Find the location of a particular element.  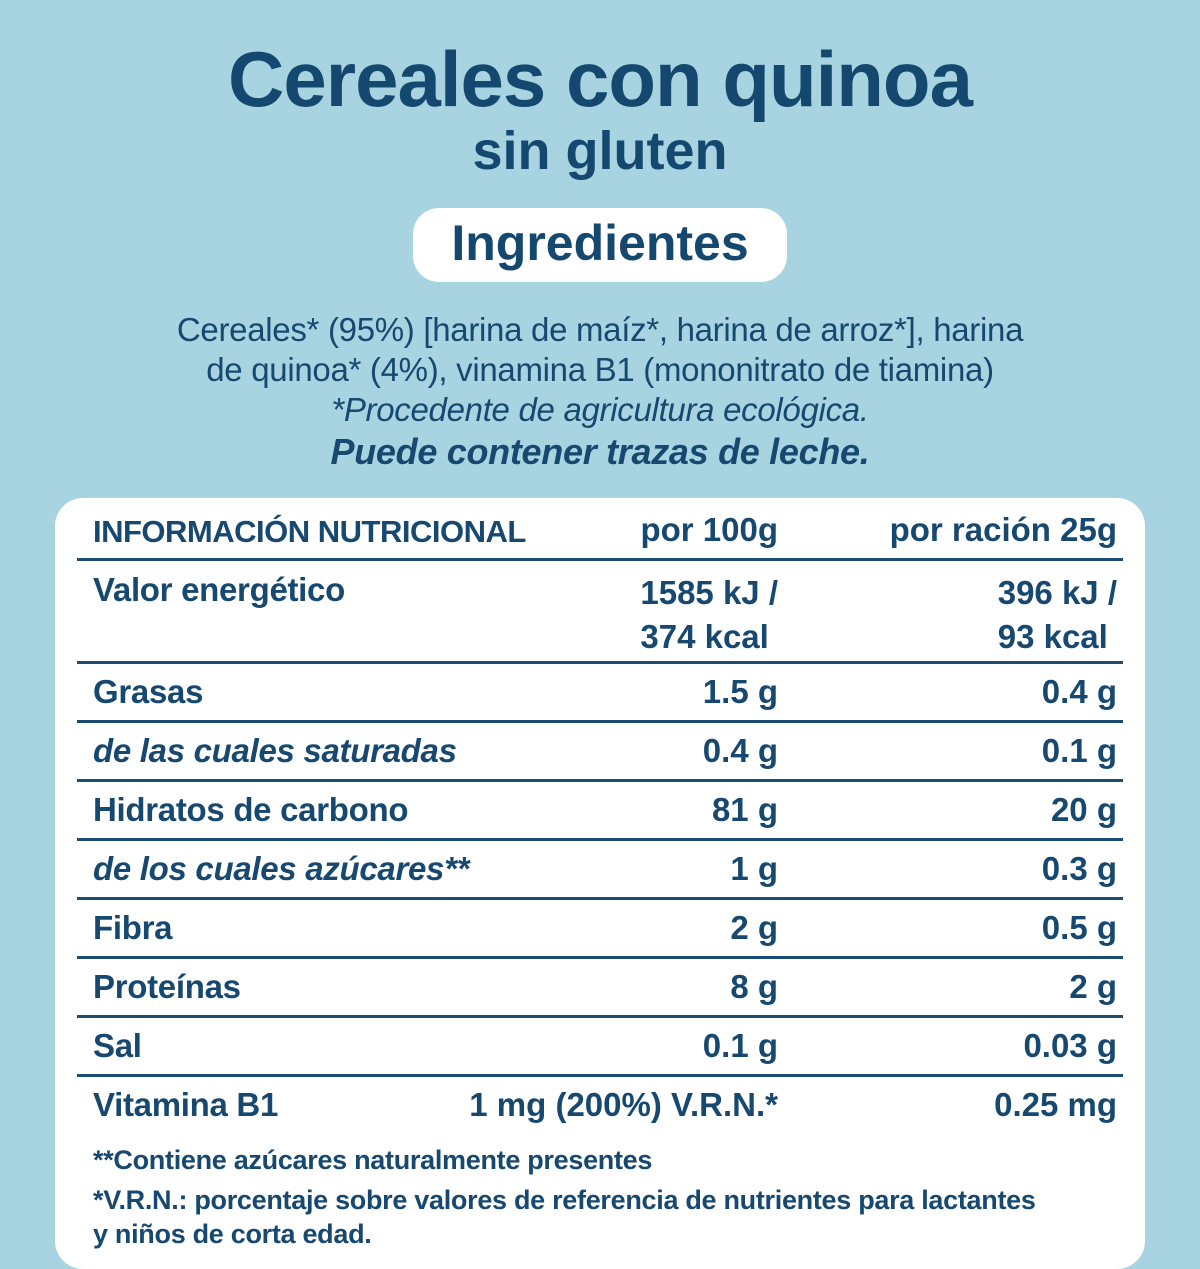

row-label-sugars: de los cuales azúcares** is located at coordinates (281, 868).